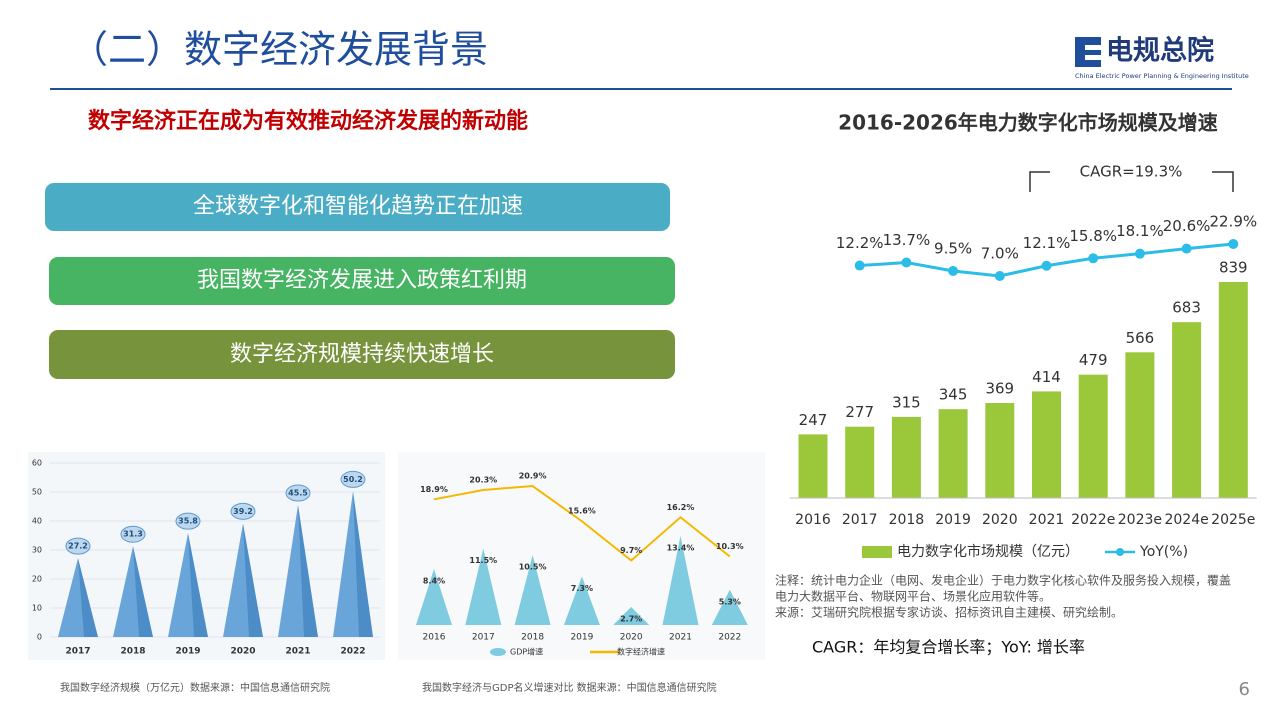 The height and width of the screenshot is (720, 1280). I want to click on x-tick-label: 2021, so click(680, 638).